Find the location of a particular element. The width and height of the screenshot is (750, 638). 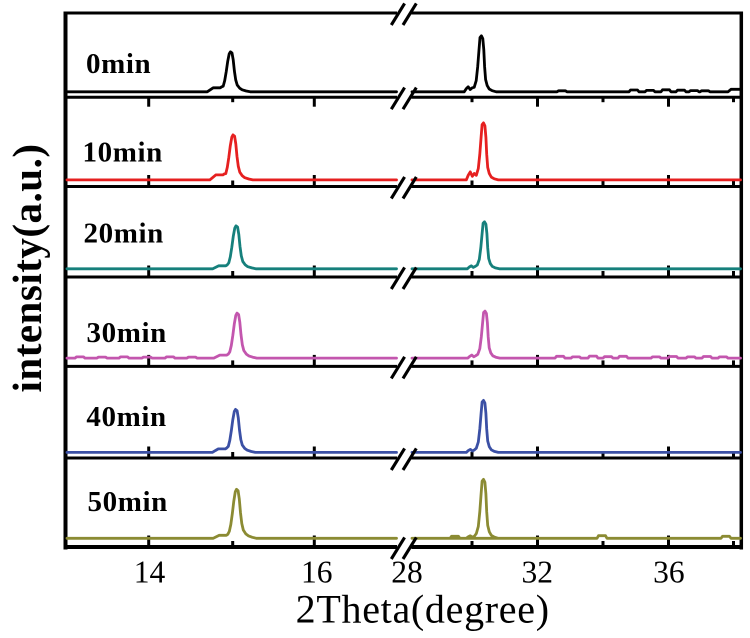

svg-text: intensity(a.u.) is located at coordinates (27, 268).